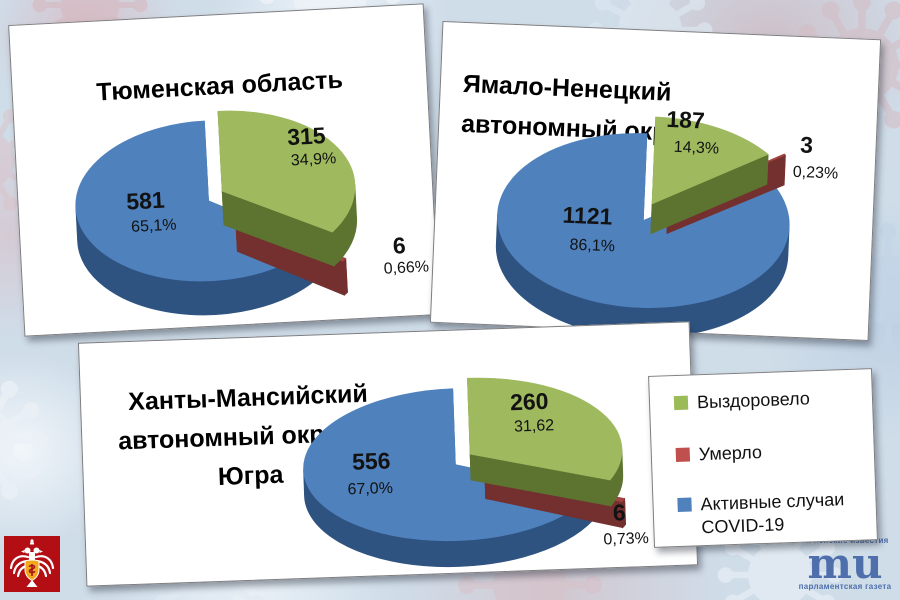 Image resolution: width=900 pixels, height=600 pixels. I want to click on legend-item-active: Активные случаи COVID-19, so click(761, 514).